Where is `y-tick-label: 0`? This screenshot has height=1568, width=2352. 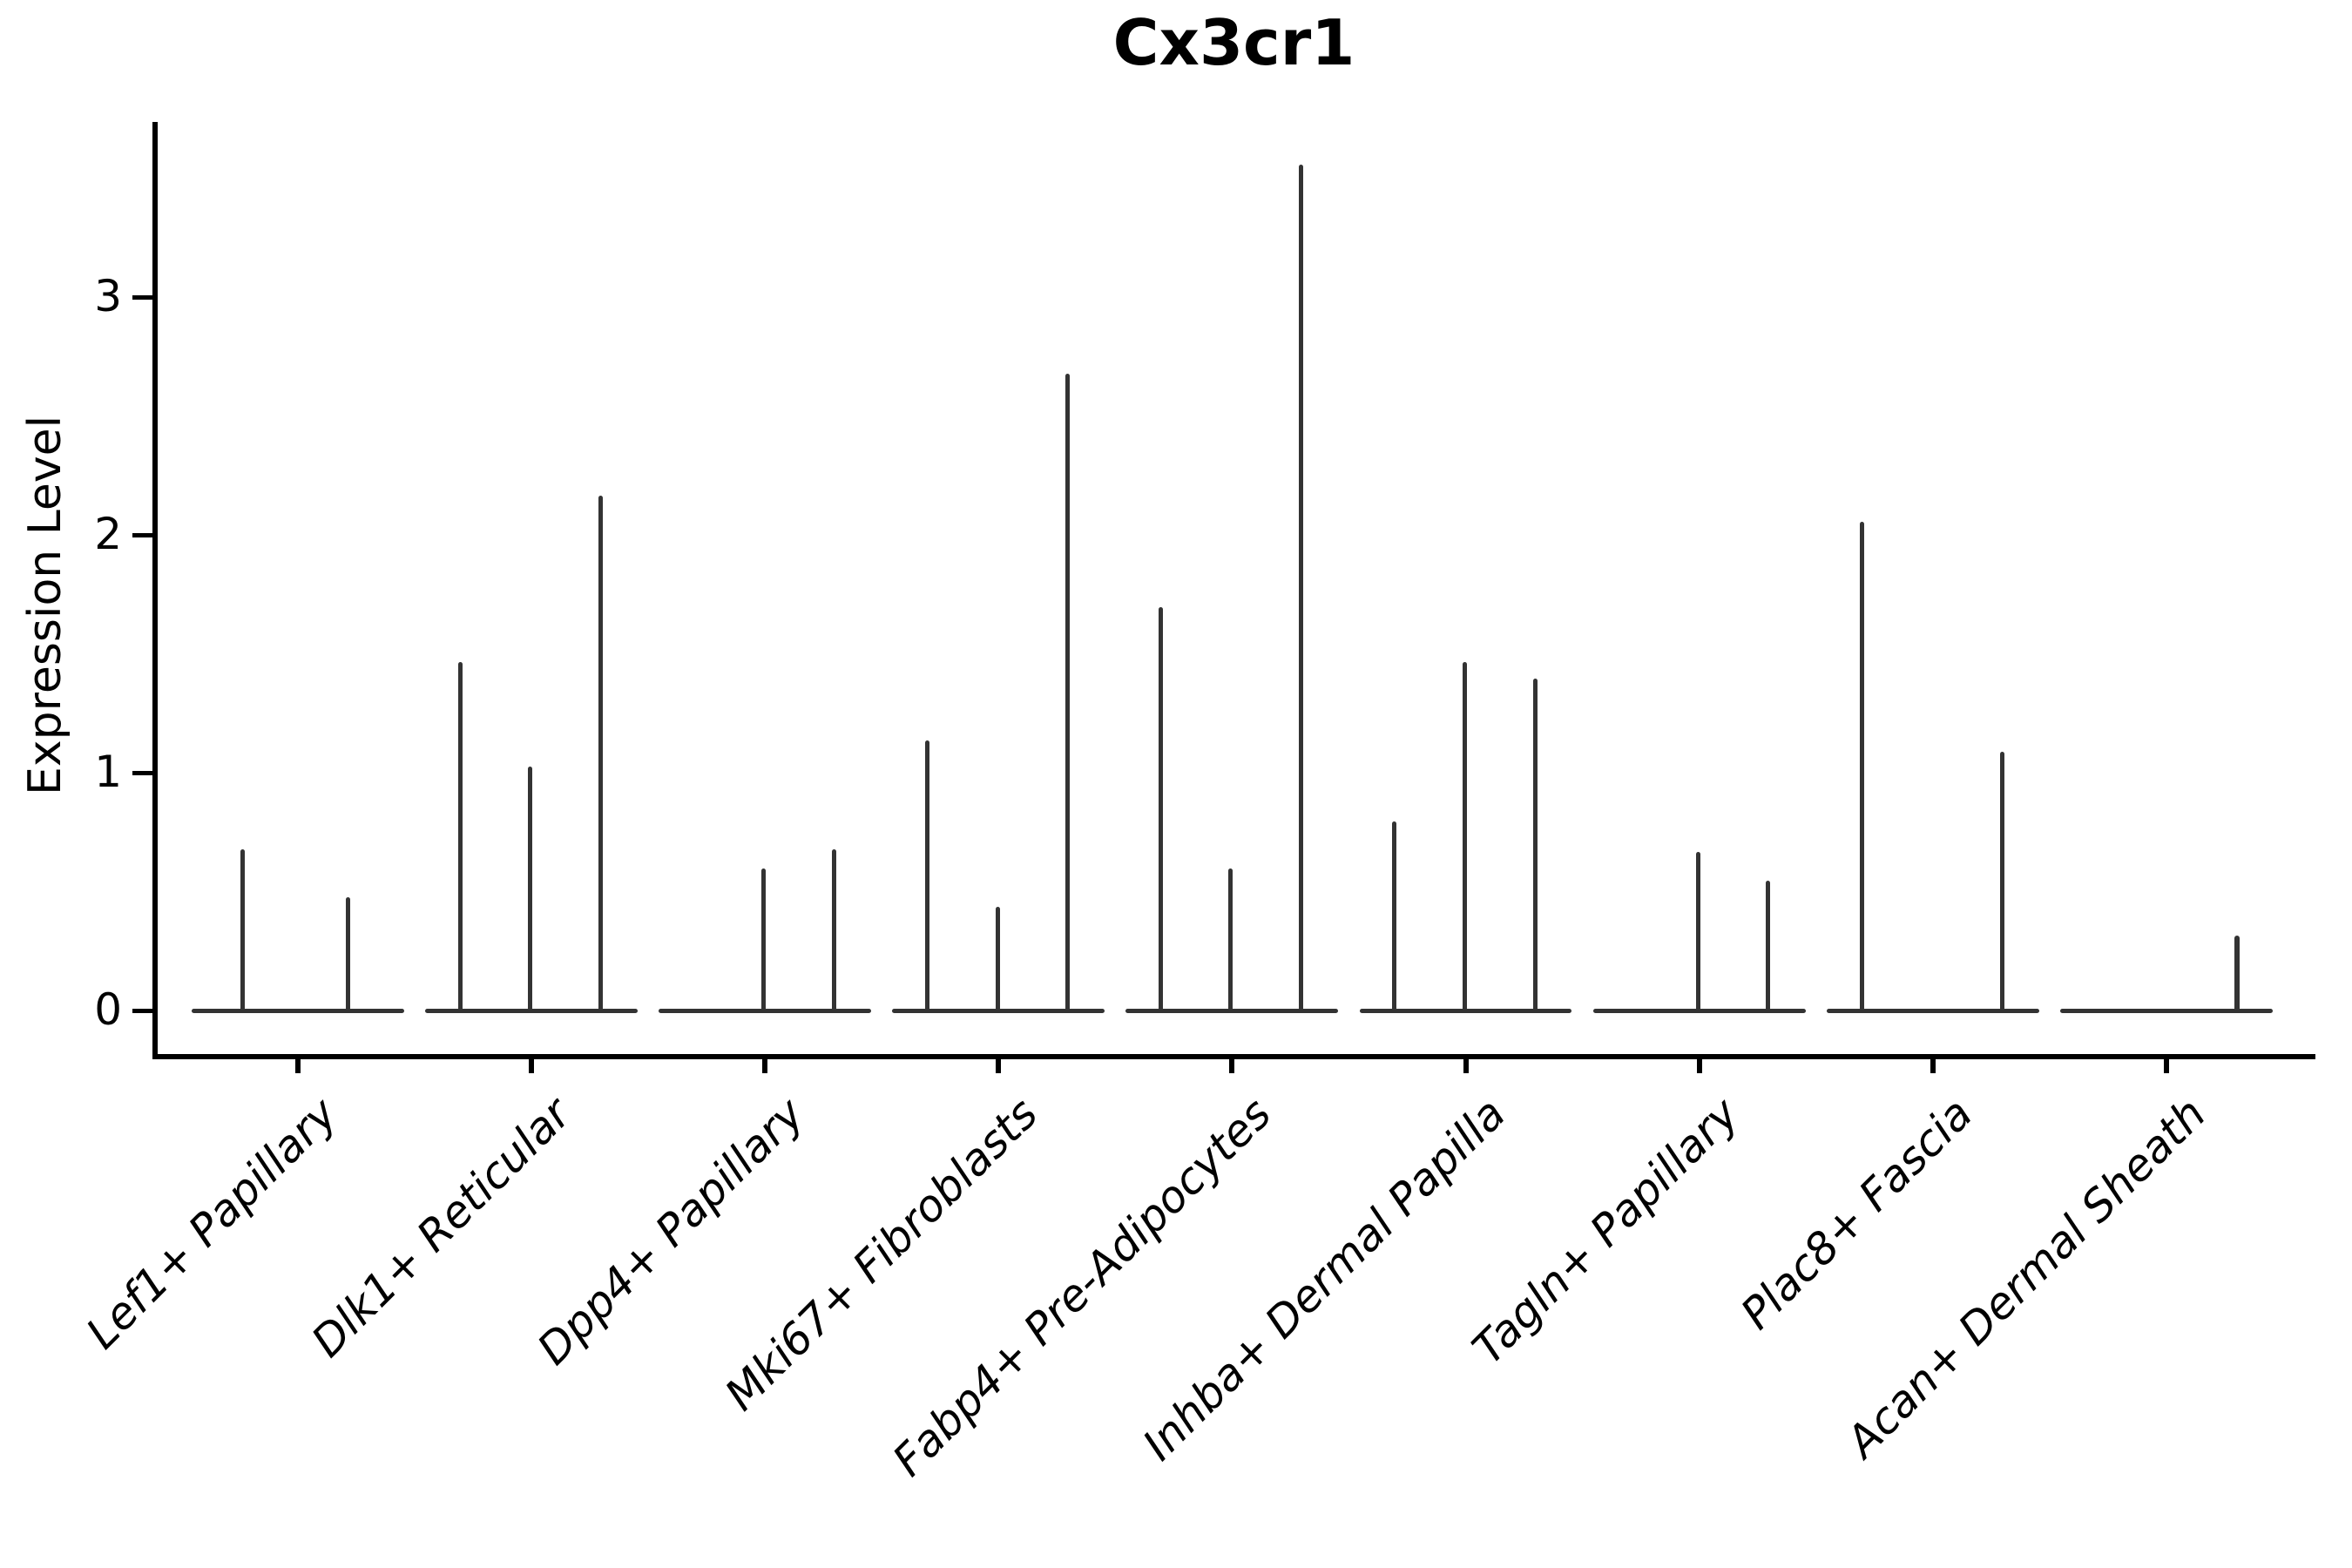 y-tick-label: 0 is located at coordinates (108, 1009).